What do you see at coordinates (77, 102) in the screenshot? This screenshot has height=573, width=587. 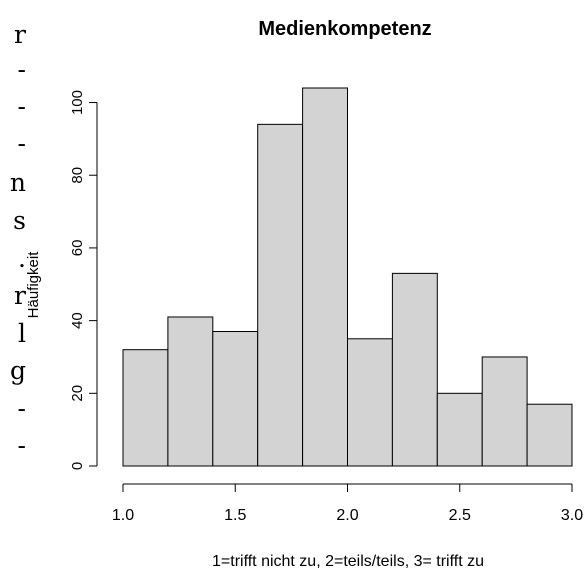 I see `y-tick-label: 100` at bounding box center [77, 102].